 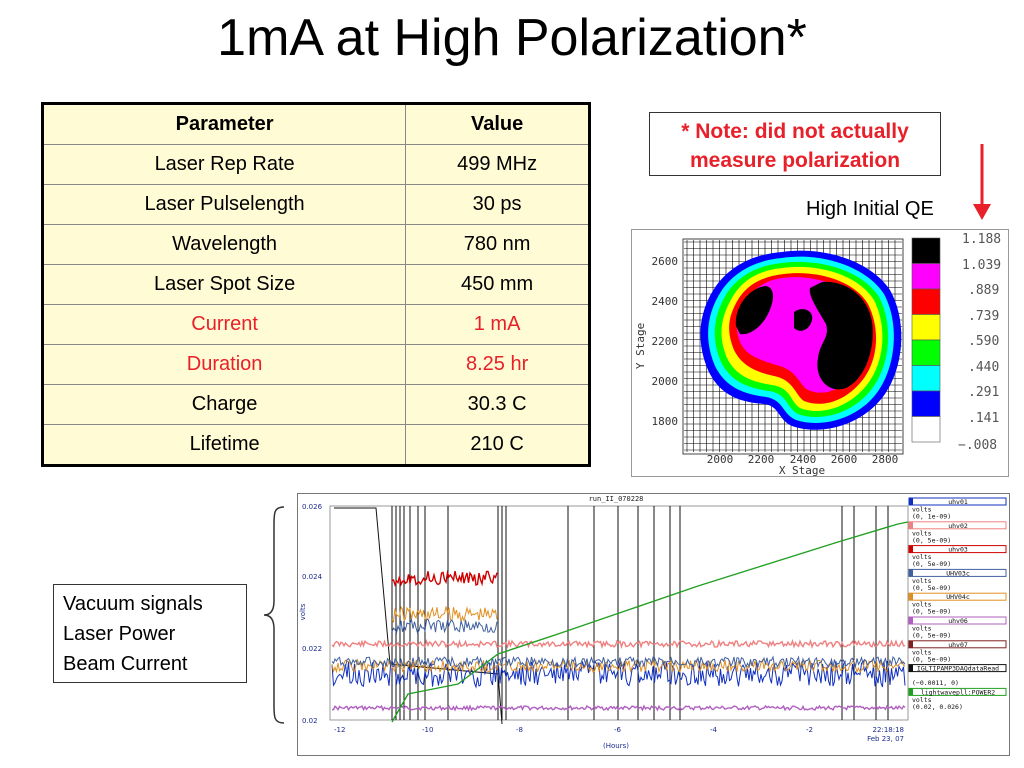 I want to click on scope-y-axis-label: volts, so click(x=303, y=611).